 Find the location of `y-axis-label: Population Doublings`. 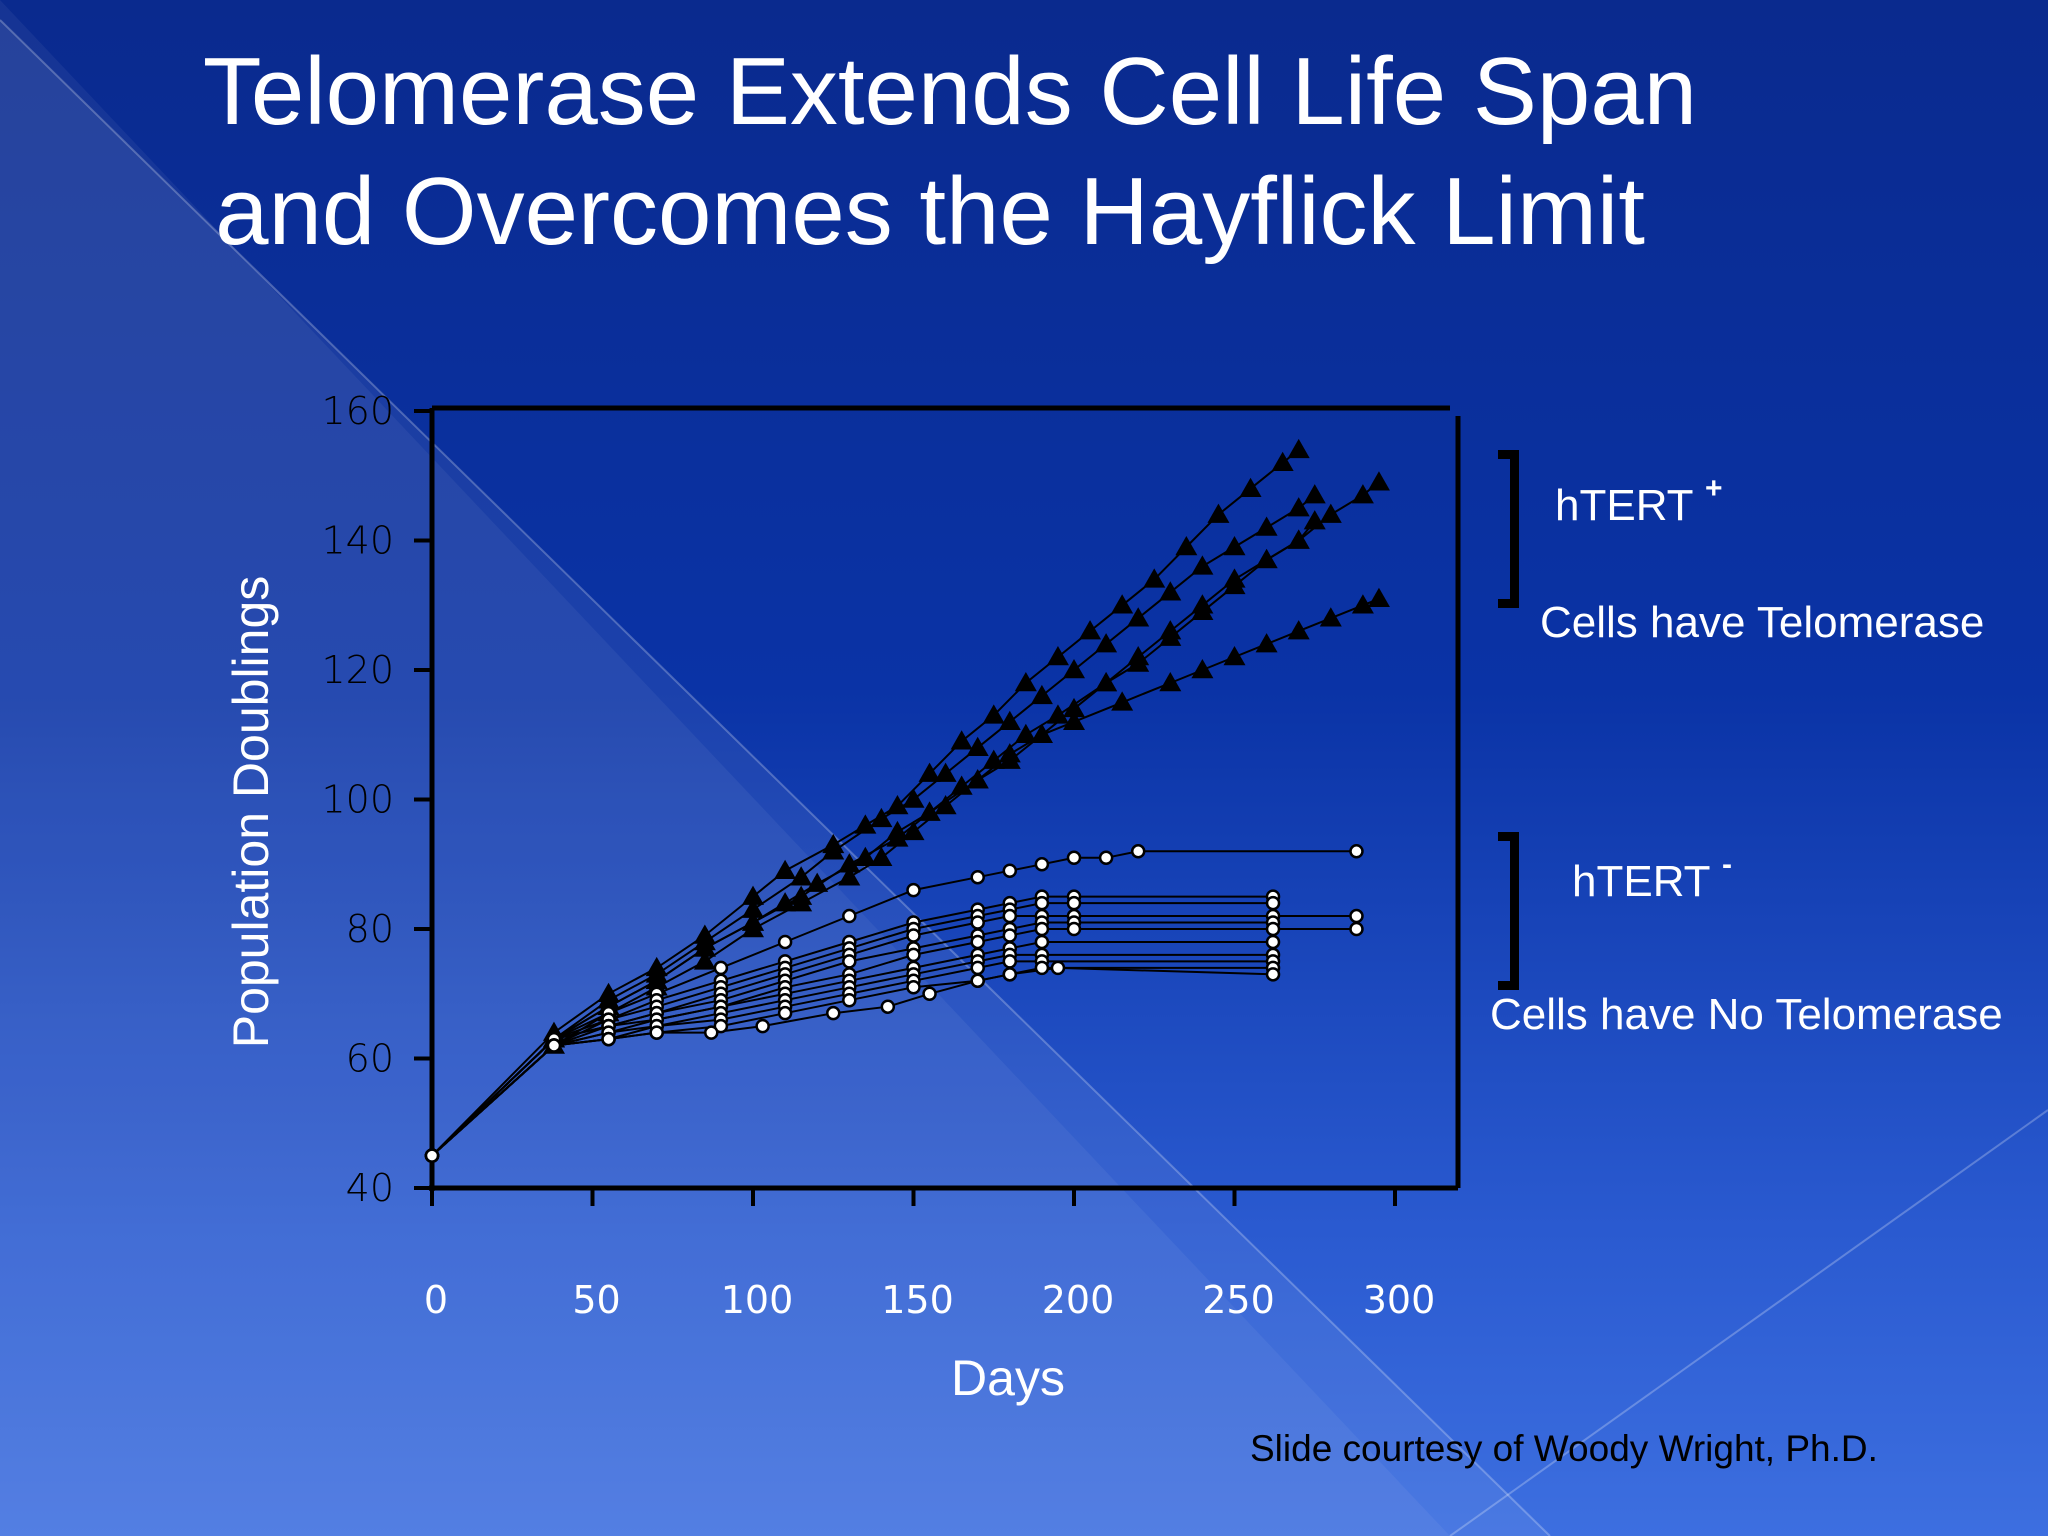

y-axis-label: Population Doublings is located at coordinates (251, 812).